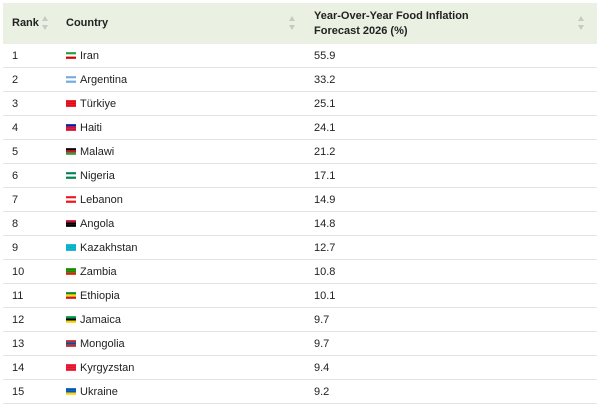  Describe the element at coordinates (15, 223) in the screenshot. I see `table-cell: 8` at that location.